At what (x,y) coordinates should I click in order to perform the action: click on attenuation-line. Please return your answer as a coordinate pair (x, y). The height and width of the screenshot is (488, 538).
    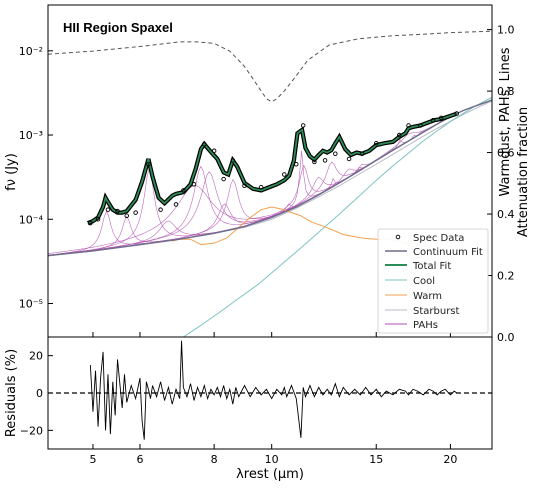
    Looking at the image, I should click on (270, 66).